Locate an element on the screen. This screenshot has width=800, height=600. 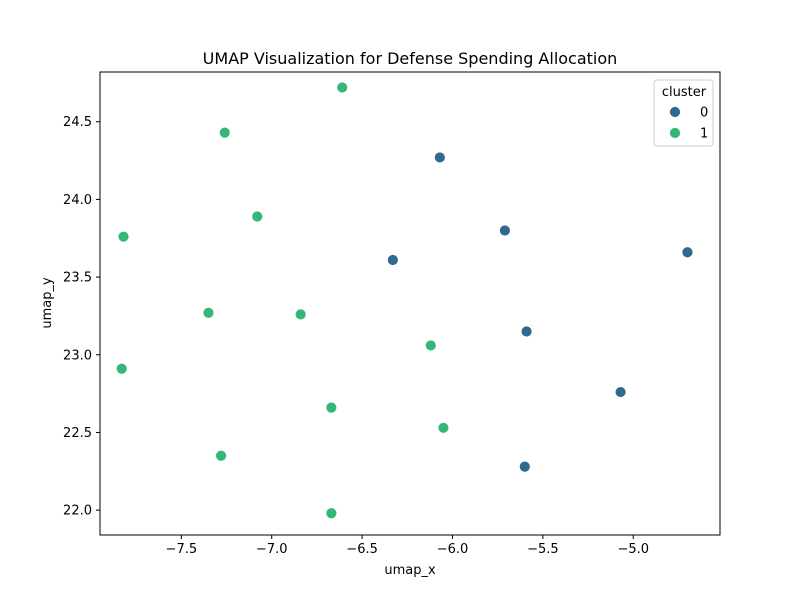
legend: cluster 0 1 is located at coordinates (683, 113).